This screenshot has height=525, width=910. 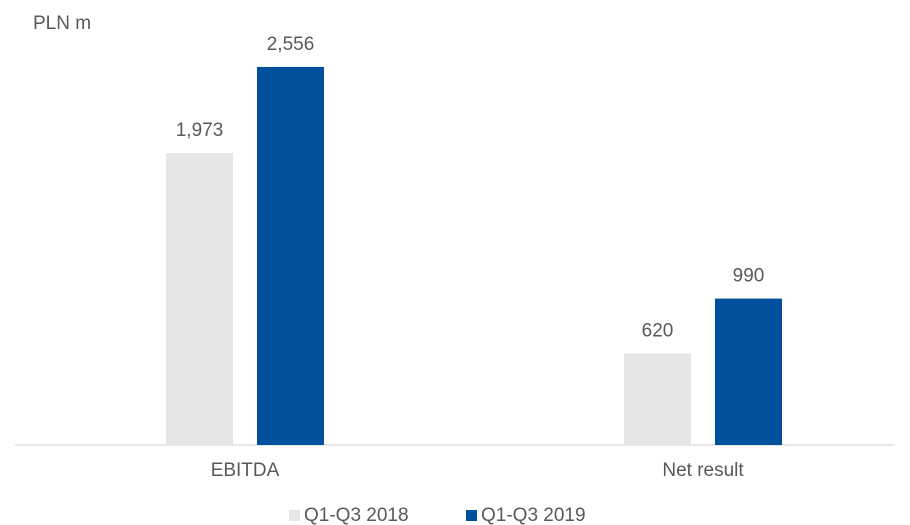 What do you see at coordinates (749, 276) in the screenshot?
I see `data-label: 990` at bounding box center [749, 276].